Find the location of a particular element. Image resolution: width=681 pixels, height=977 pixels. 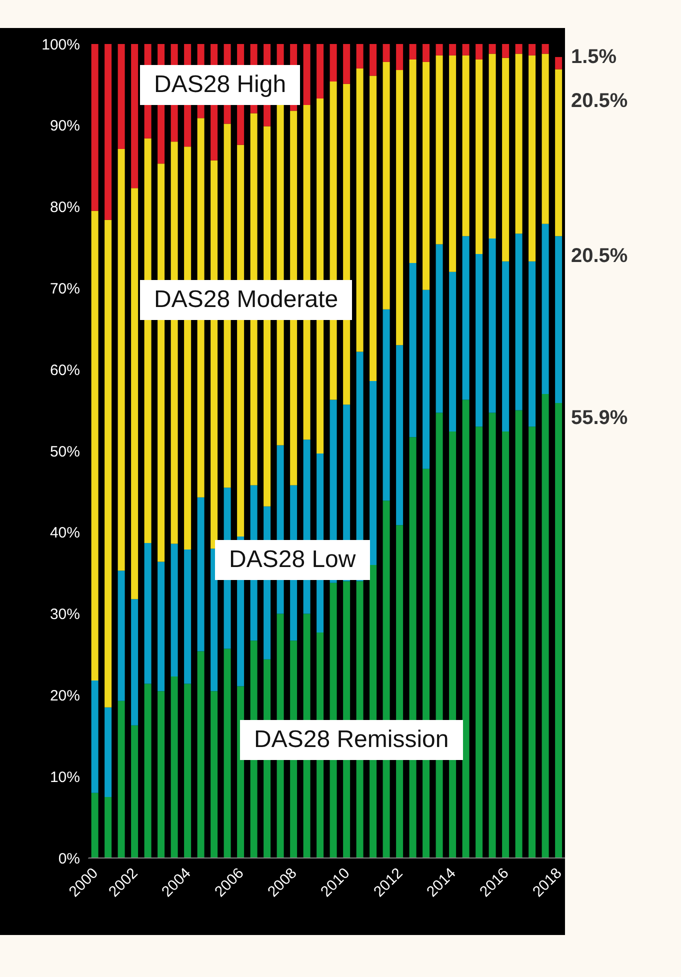

series-label: DAS28 Low is located at coordinates (292, 560).